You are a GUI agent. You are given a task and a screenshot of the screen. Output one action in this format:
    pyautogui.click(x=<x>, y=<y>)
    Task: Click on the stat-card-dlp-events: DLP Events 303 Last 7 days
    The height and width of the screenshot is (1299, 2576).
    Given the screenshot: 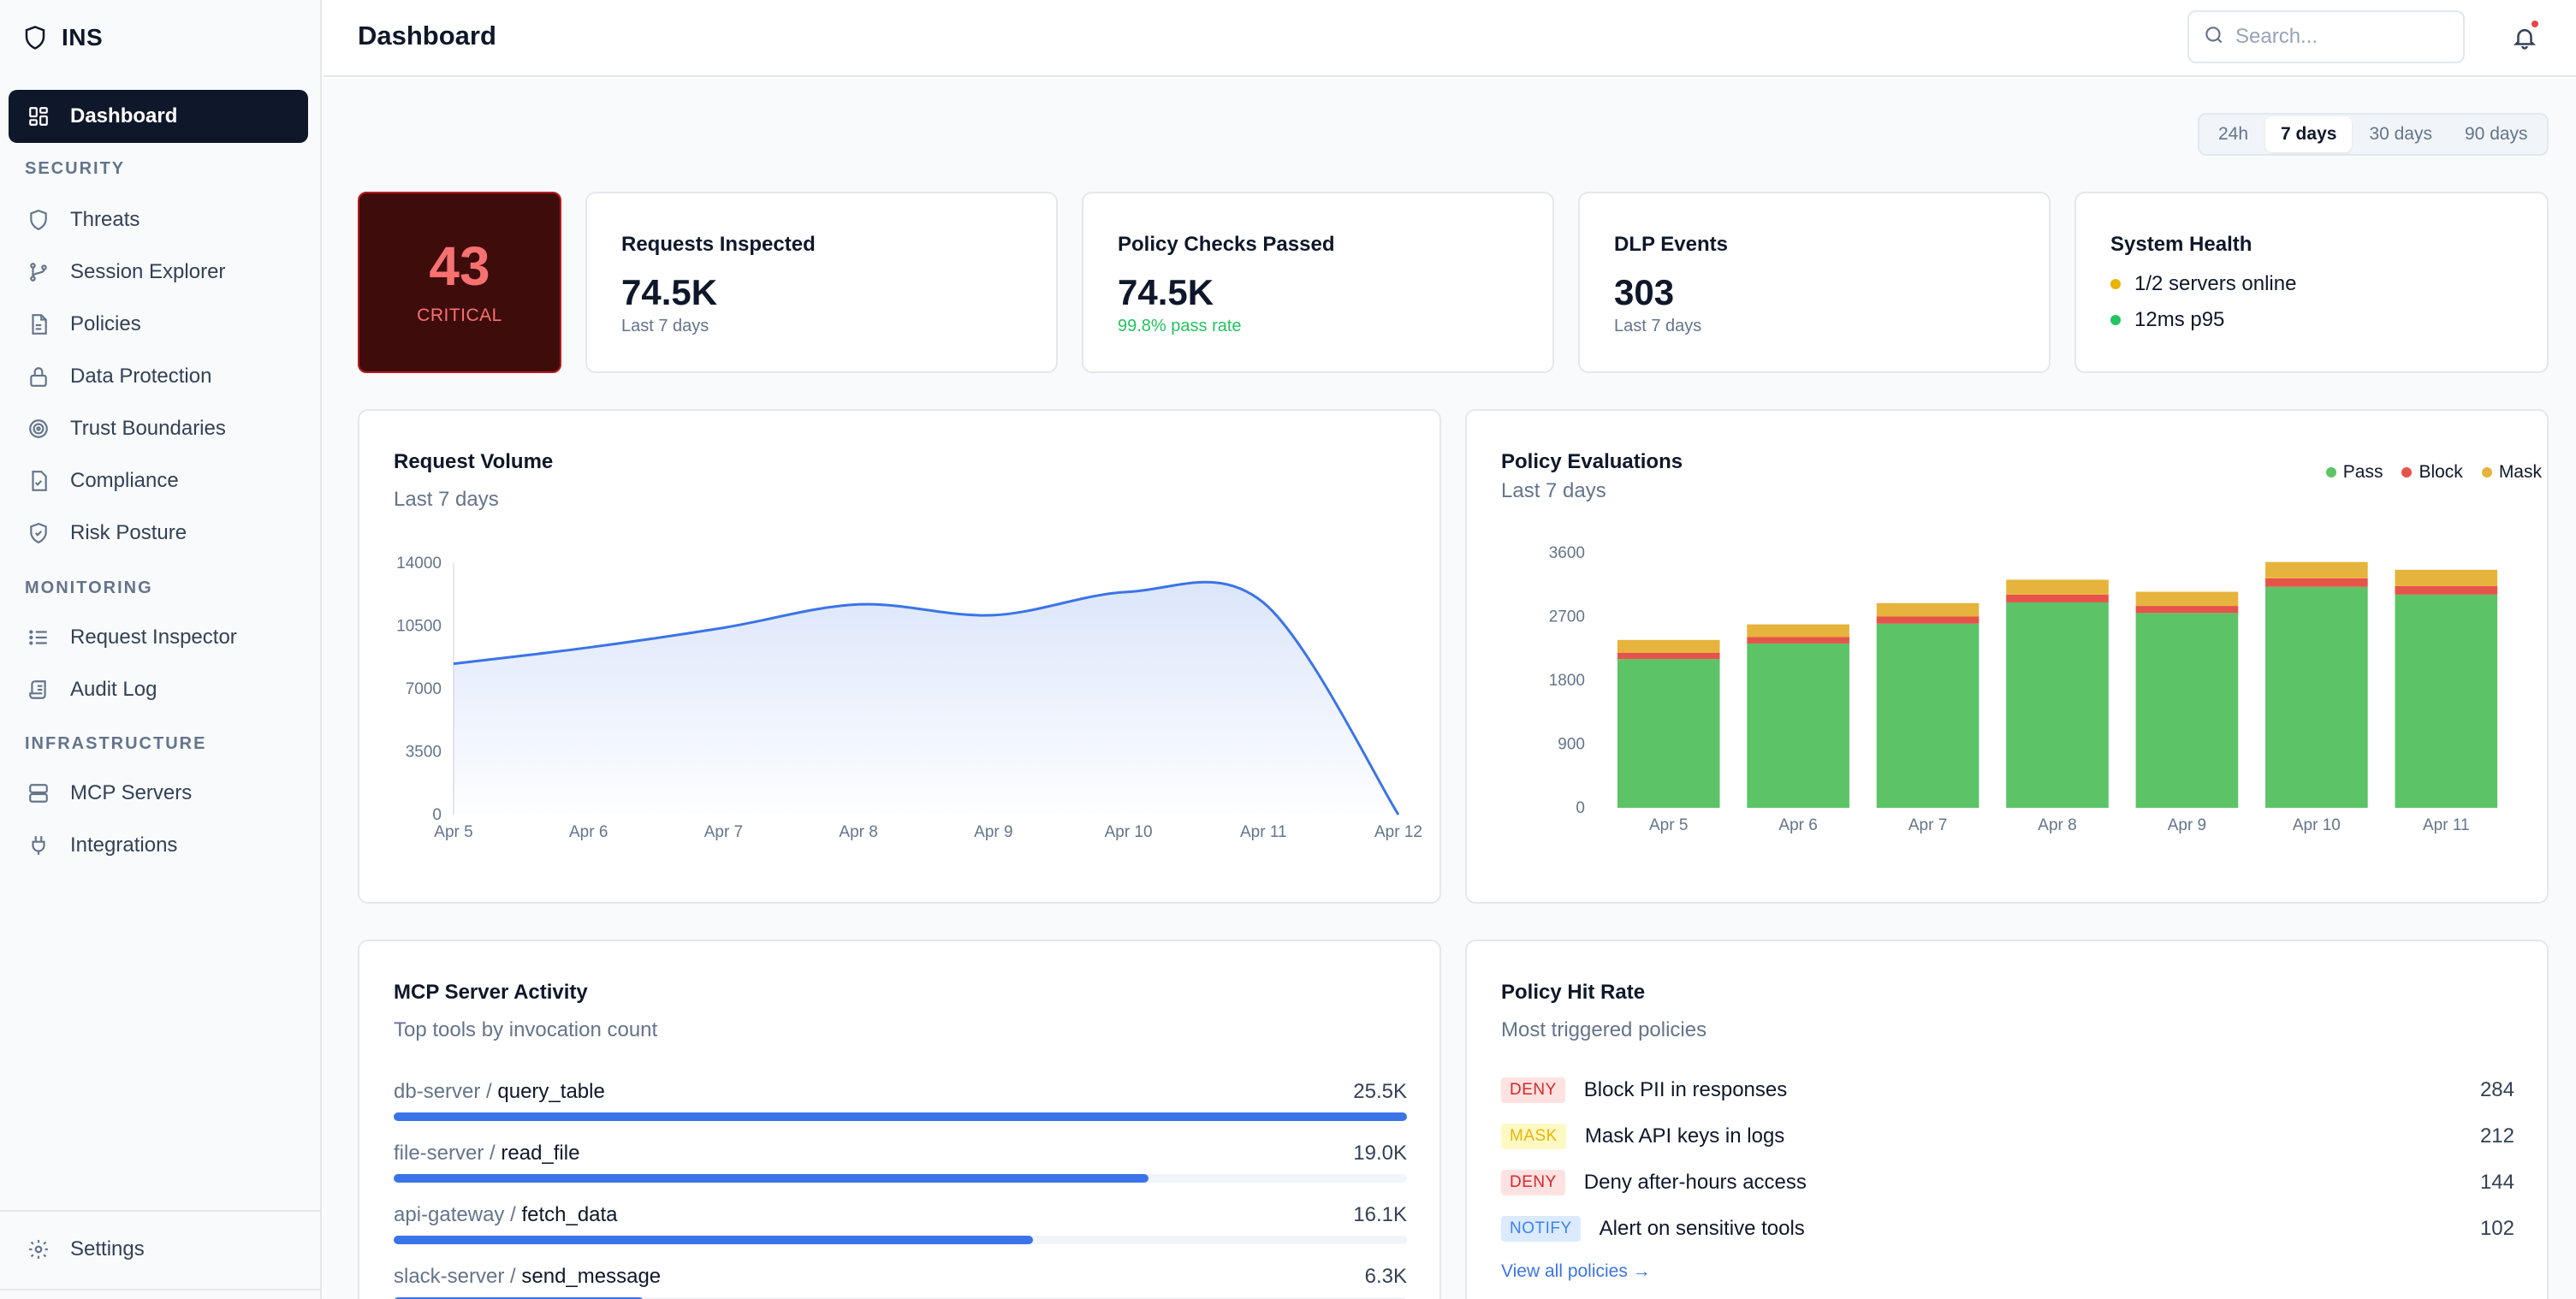 What is the action you would take?
    pyautogui.click(x=1814, y=282)
    